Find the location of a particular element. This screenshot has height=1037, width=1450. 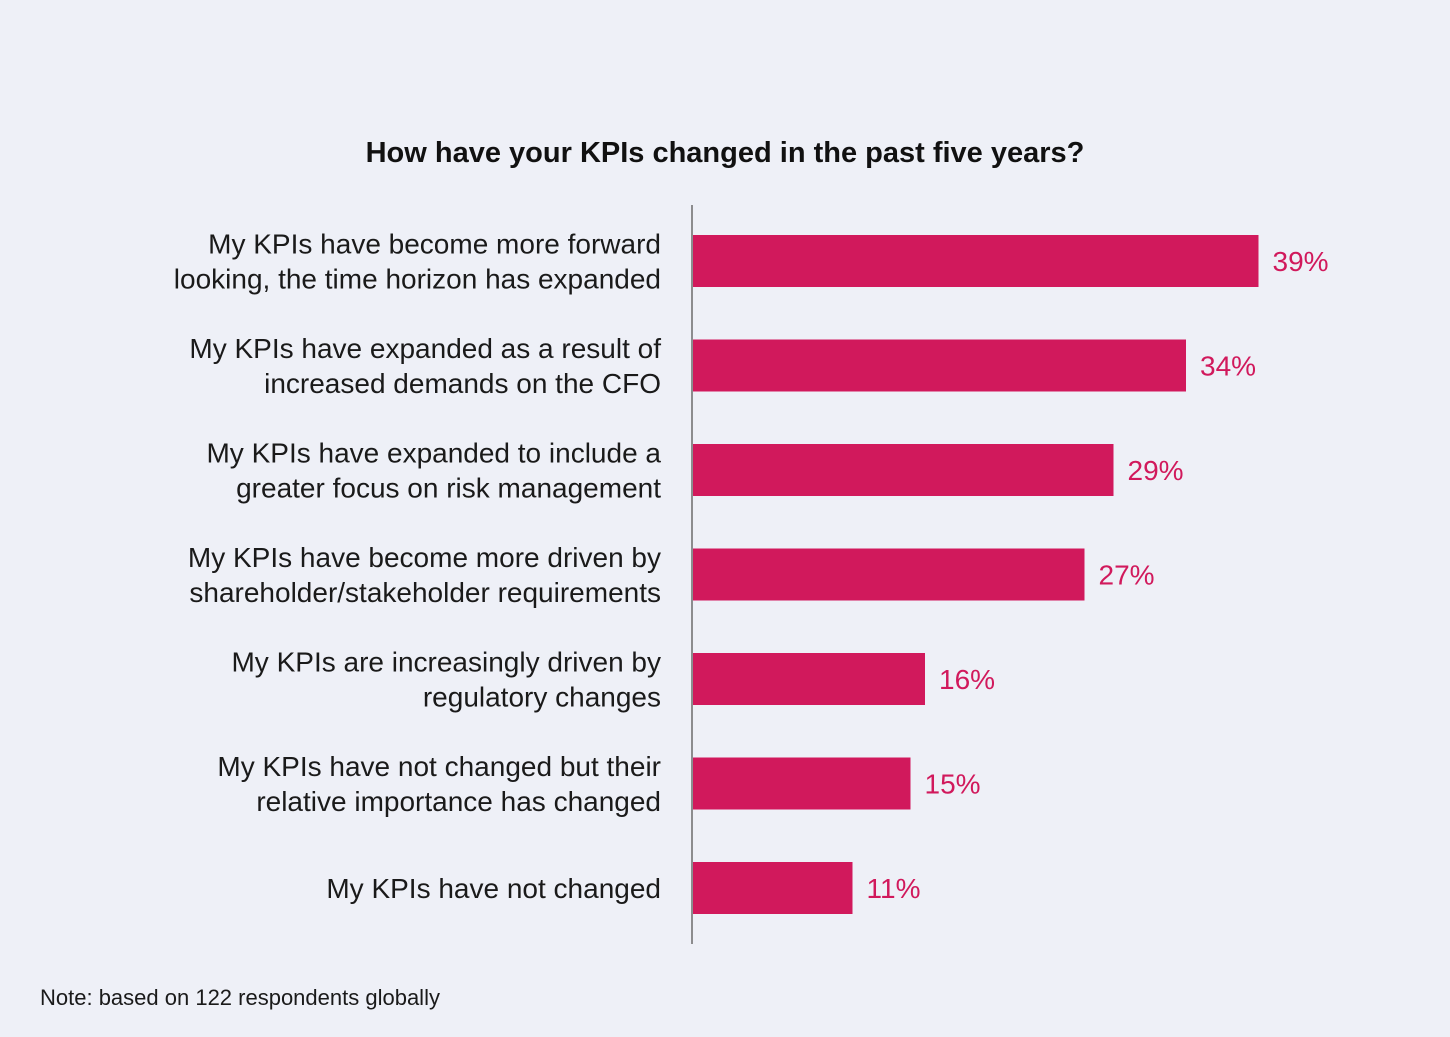

category-label: My KPIs have expanded as a result of is located at coordinates (425, 348).